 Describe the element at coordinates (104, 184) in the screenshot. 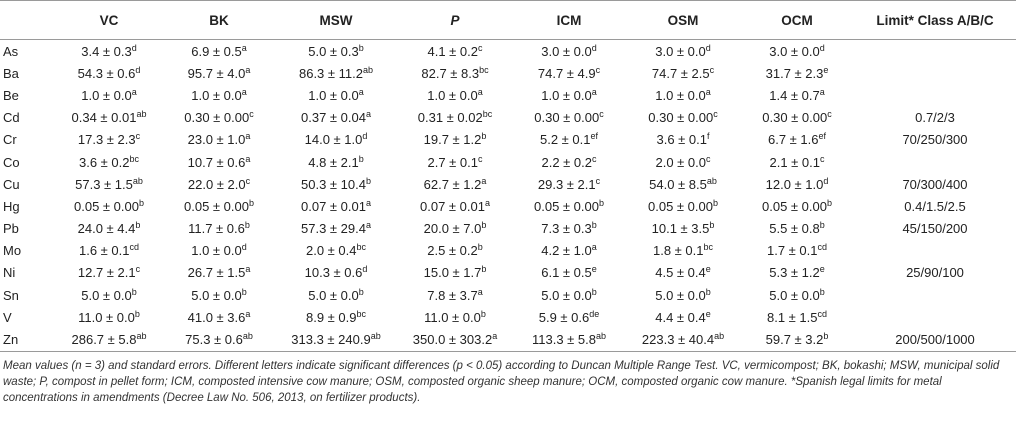

I see `mean-se-value: 57.3 ± 1.5` at that location.